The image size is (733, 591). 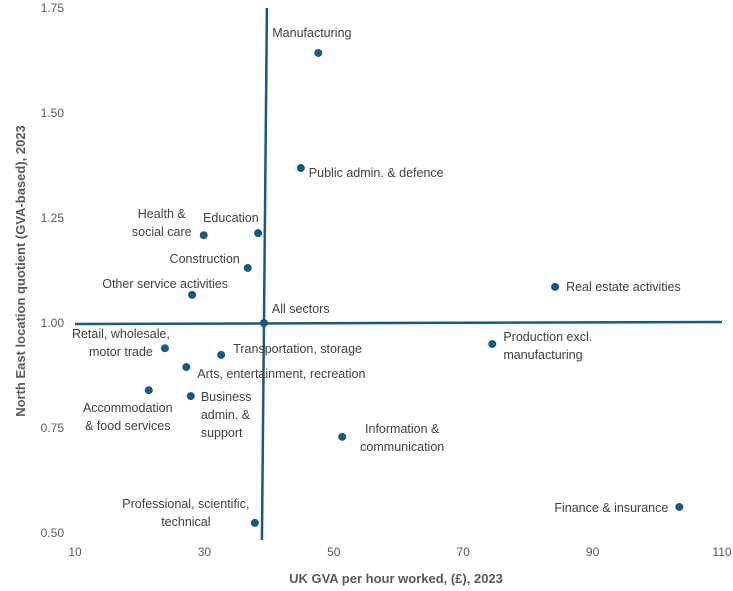 What do you see at coordinates (402, 447) in the screenshot?
I see `data-label: communication` at bounding box center [402, 447].